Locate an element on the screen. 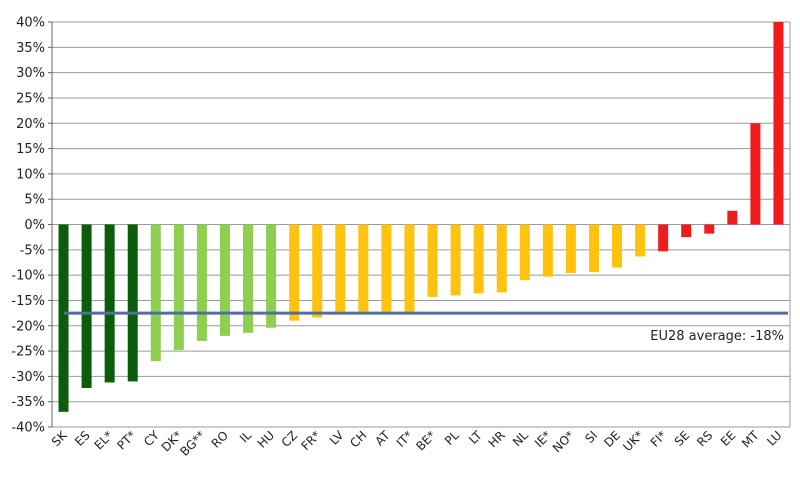 This screenshot has height=486, width=800. x-tick-label: IT* is located at coordinates (405, 439).